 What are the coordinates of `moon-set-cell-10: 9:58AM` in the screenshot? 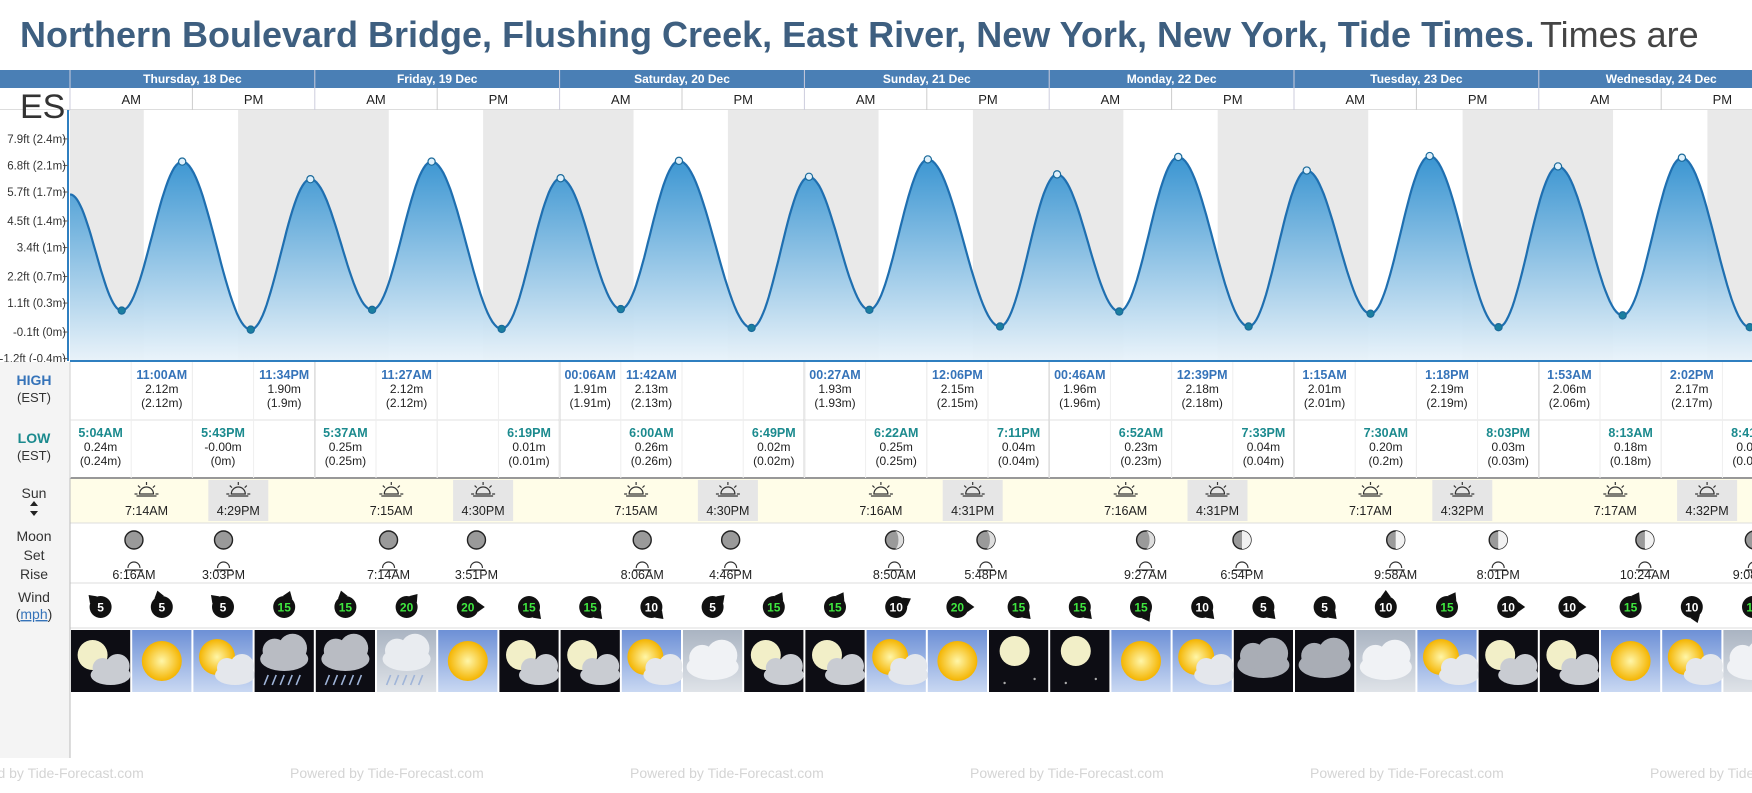 It's located at (1395, 556).